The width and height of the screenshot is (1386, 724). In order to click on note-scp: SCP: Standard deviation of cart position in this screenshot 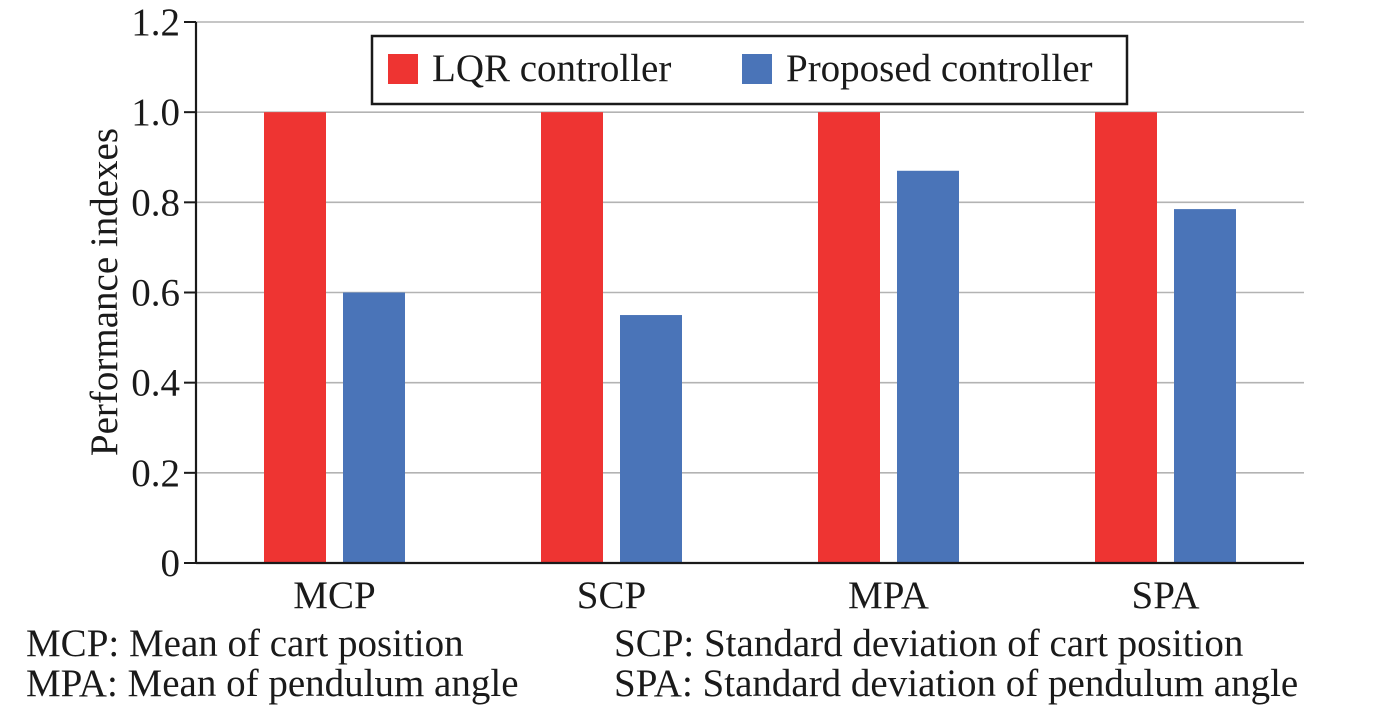, I will do `click(929, 643)`.